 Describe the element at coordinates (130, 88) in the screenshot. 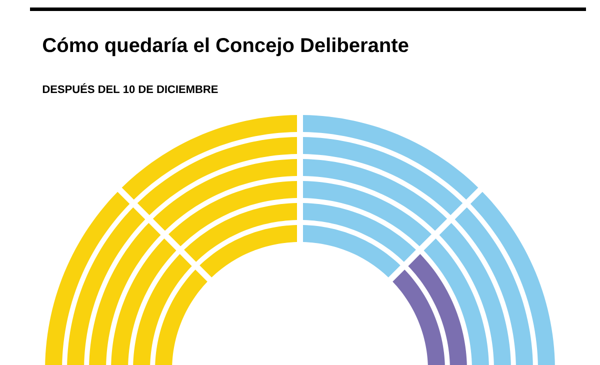

I see `chart-subtitle: DESPUÉS DEL 10 DE DICIEMBRE` at that location.